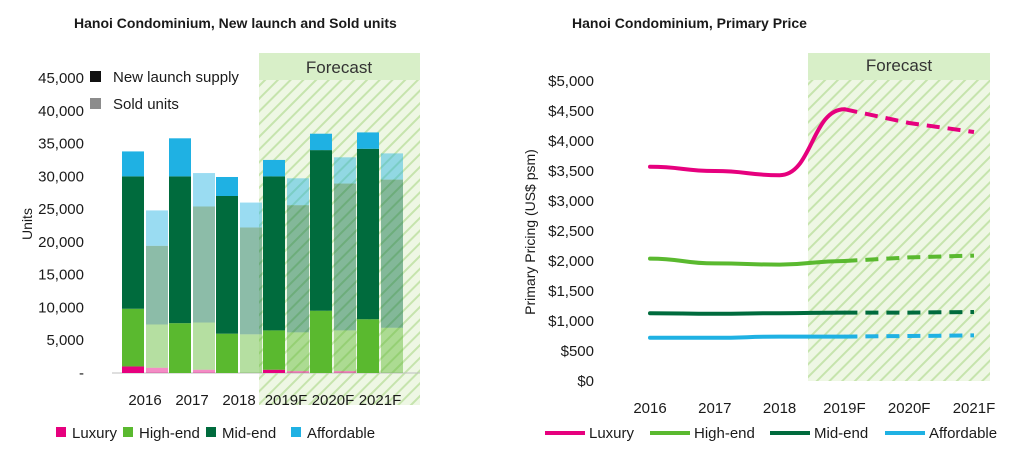 The height and width of the screenshot is (461, 1024). What do you see at coordinates (95, 433) in the screenshot?
I see `legend-label-luxury: Luxury` at bounding box center [95, 433].